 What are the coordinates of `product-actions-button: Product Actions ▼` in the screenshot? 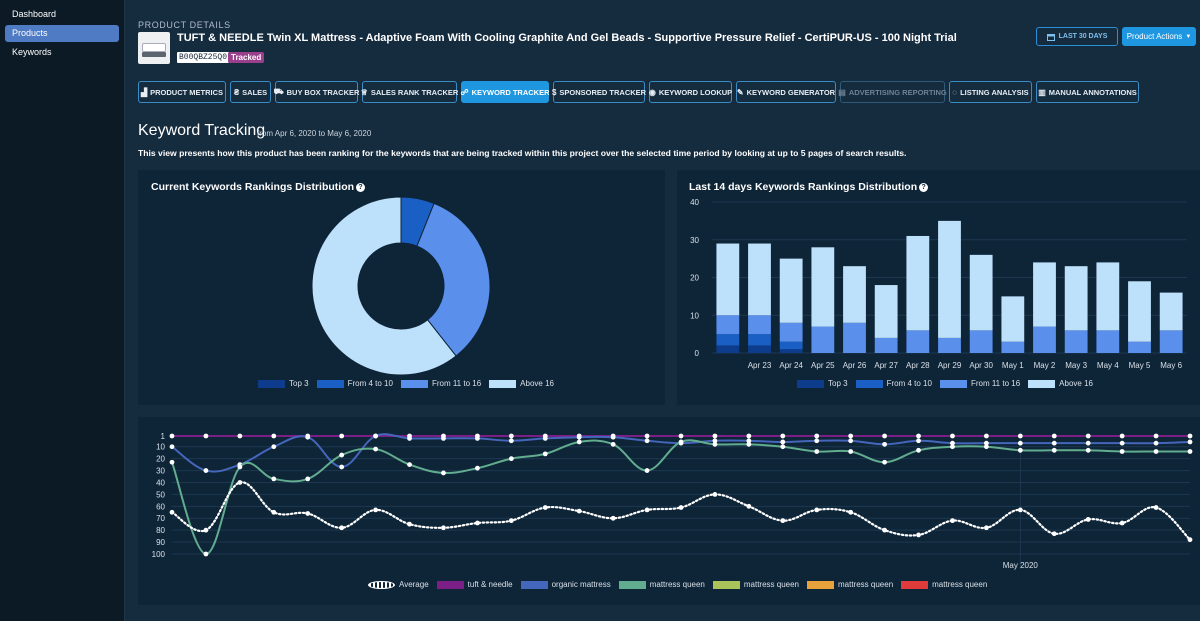 It's located at (1159, 36).